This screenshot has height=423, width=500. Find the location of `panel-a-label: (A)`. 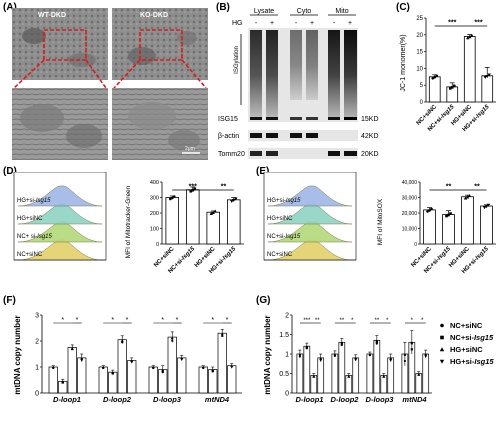

panel-a-label: (A) is located at coordinates (10, 7).